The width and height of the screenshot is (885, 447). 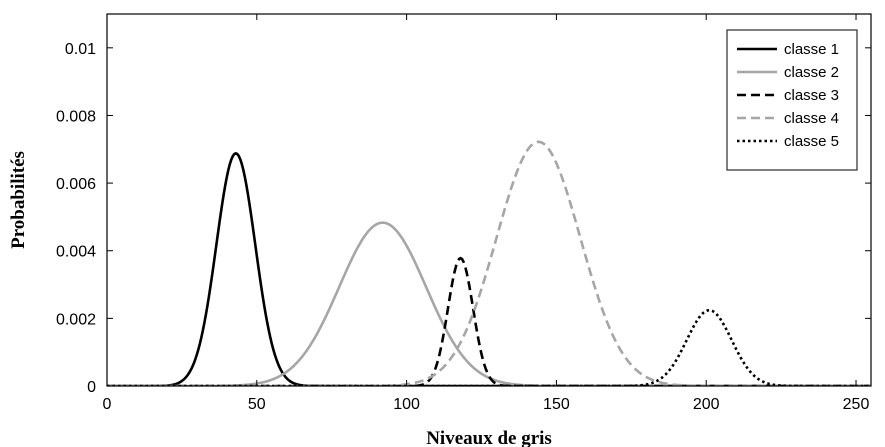 What do you see at coordinates (811, 49) in the screenshot?
I see `legend-label-classe-1: classe 1` at bounding box center [811, 49].